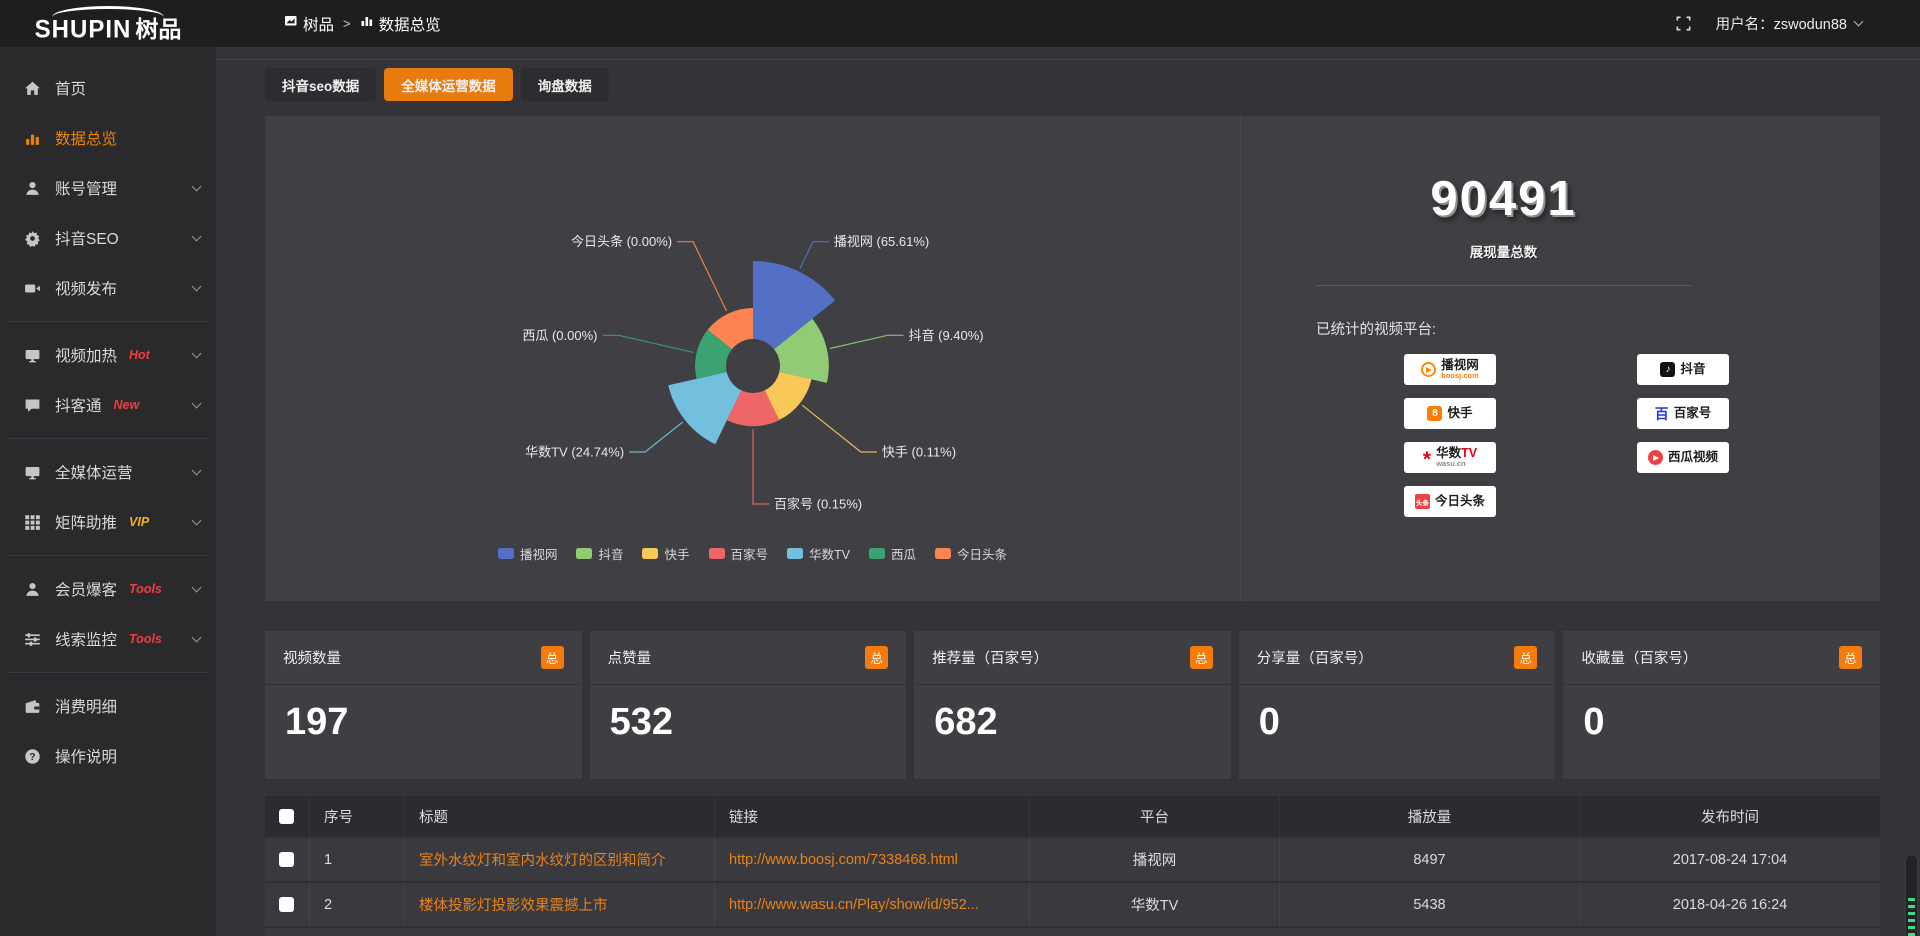 The height and width of the screenshot is (936, 1920). What do you see at coordinates (86, 757) in the screenshot?
I see `sidebar-item-label: 操作说明` at bounding box center [86, 757].